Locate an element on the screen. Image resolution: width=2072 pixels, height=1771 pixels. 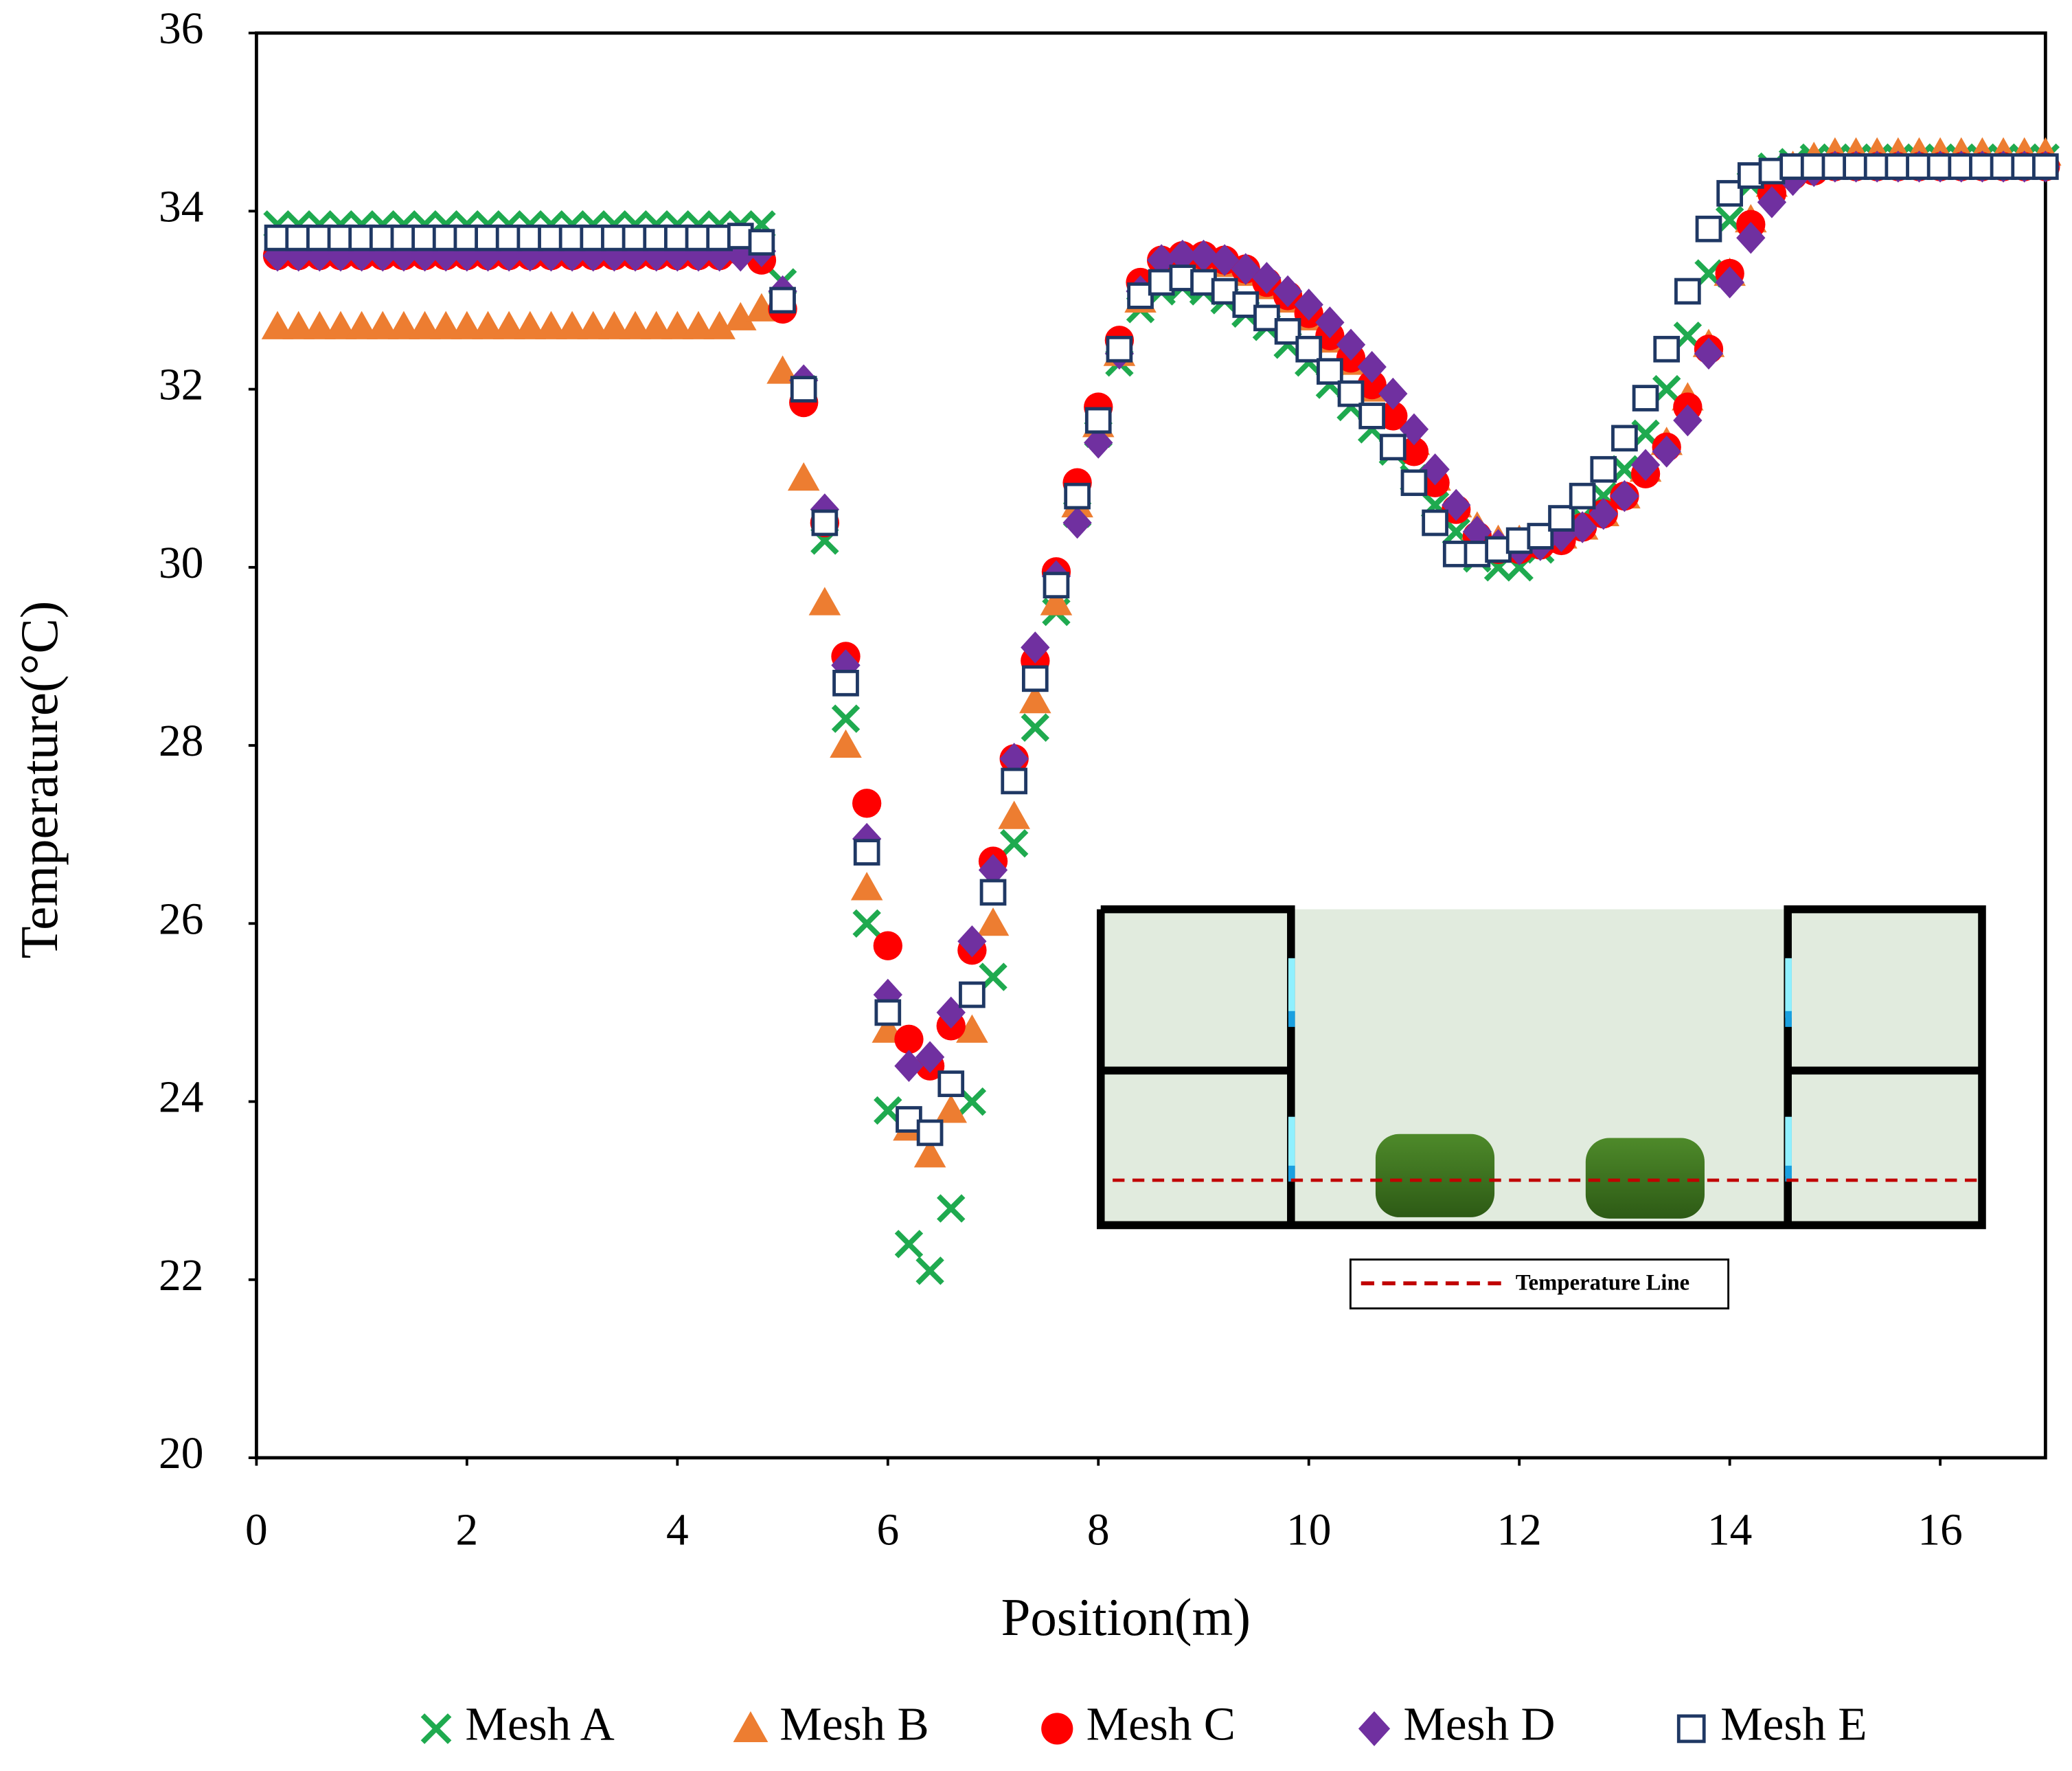
y-tick-label: 24 is located at coordinates (181, 1098).